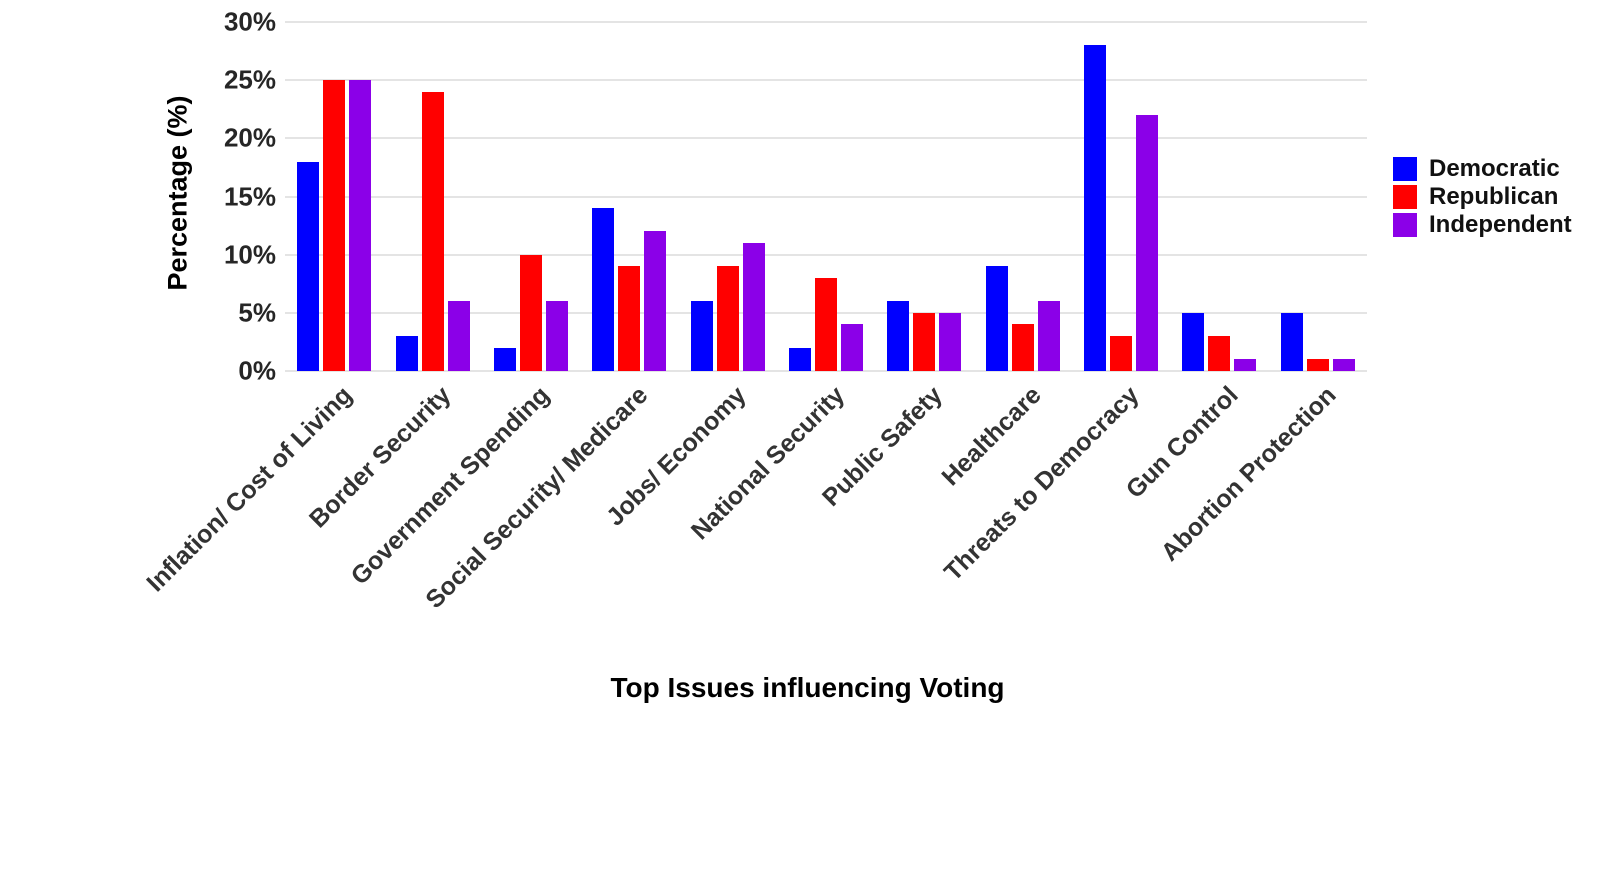 This screenshot has width=1600, height=885. I want to click on y-tick-label: 25%, so click(249, 79).